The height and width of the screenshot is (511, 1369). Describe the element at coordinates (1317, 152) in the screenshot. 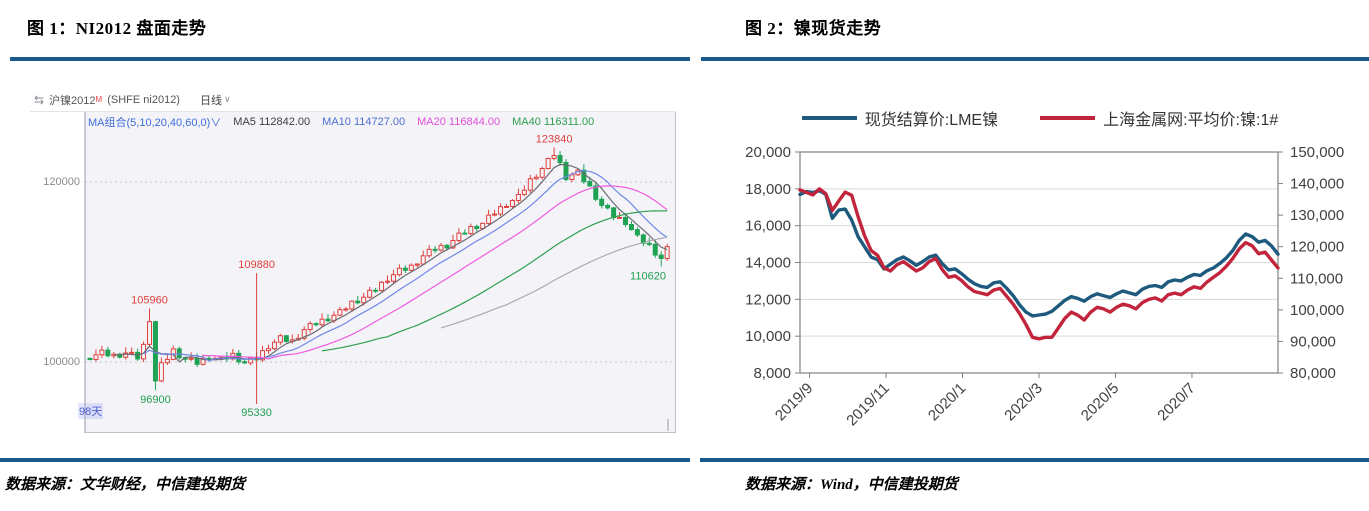

I see `right-axis-label: 150,000` at that location.